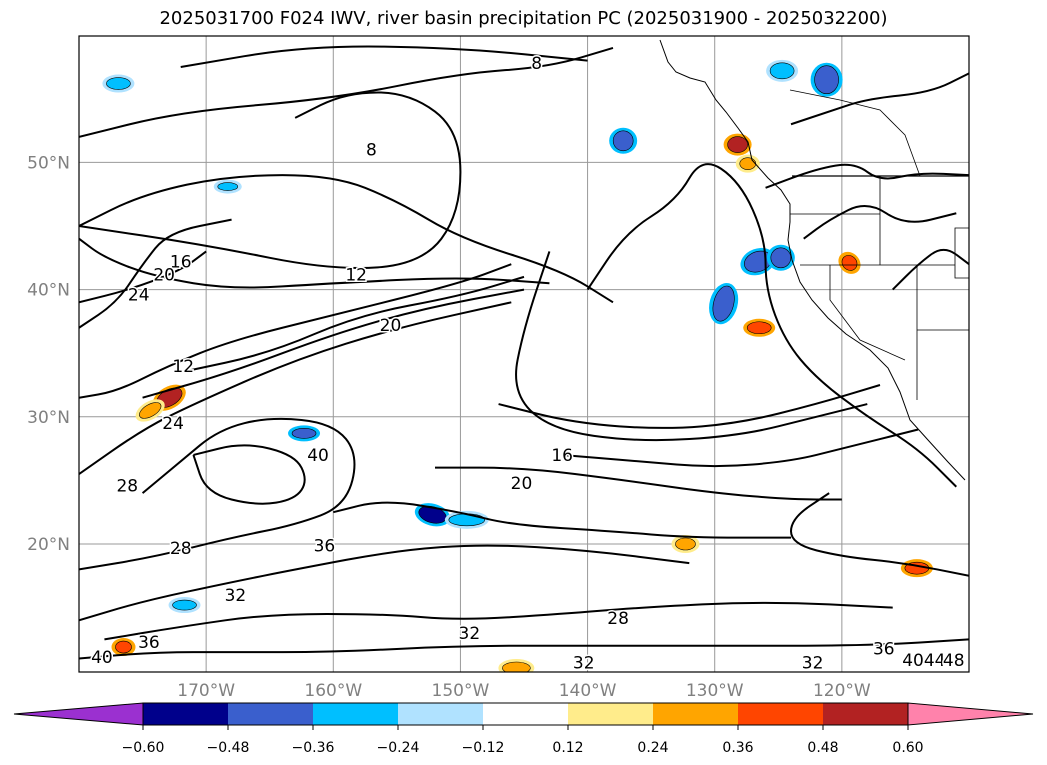 This screenshot has height=765, width=1047. Describe the element at coordinates (206, 691) in the screenshot. I see `longitude-tick-label: 170°W` at that location.